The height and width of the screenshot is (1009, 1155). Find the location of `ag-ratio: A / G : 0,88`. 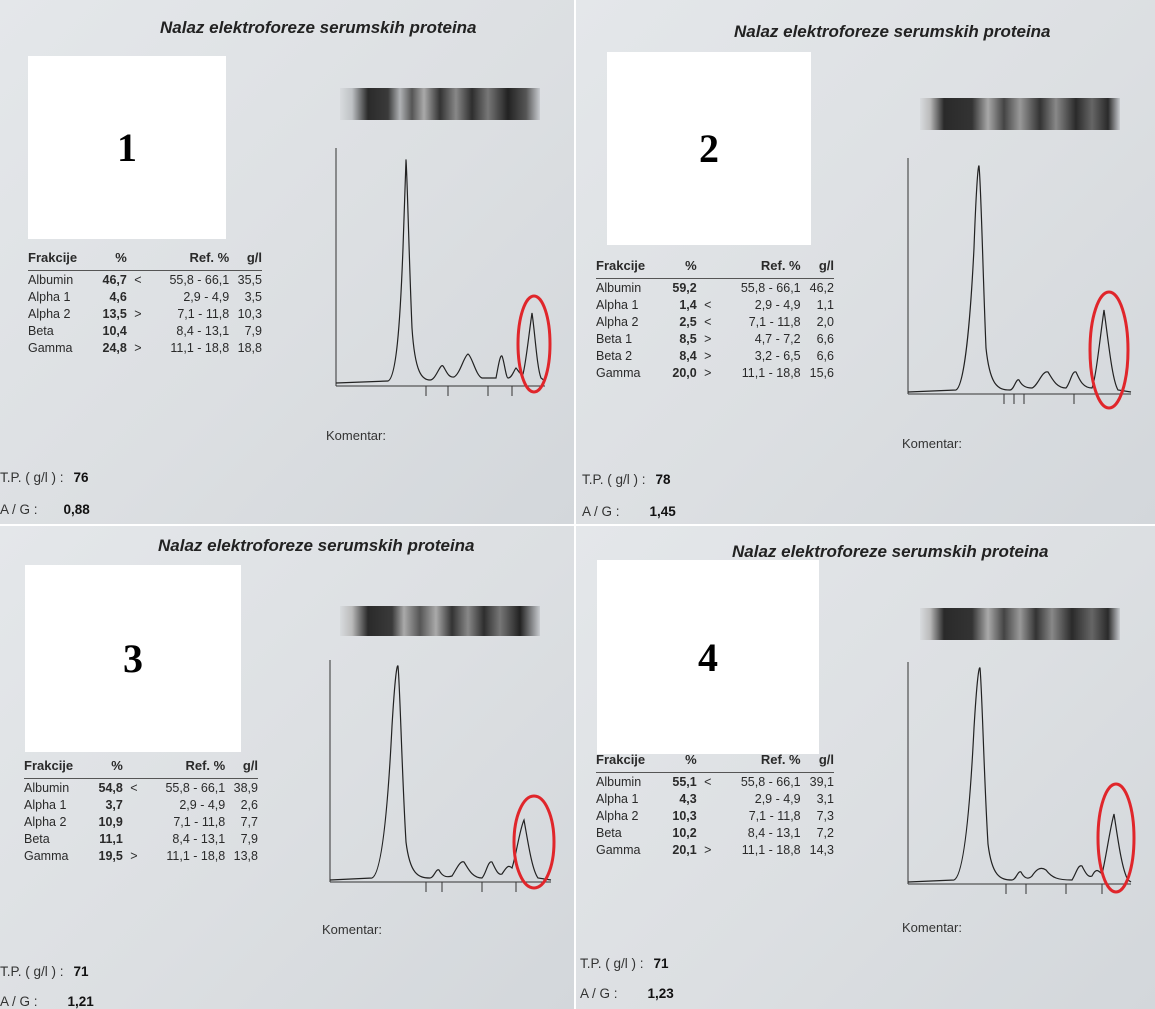

ag-ratio: A / G : 0,88 is located at coordinates (45, 509).